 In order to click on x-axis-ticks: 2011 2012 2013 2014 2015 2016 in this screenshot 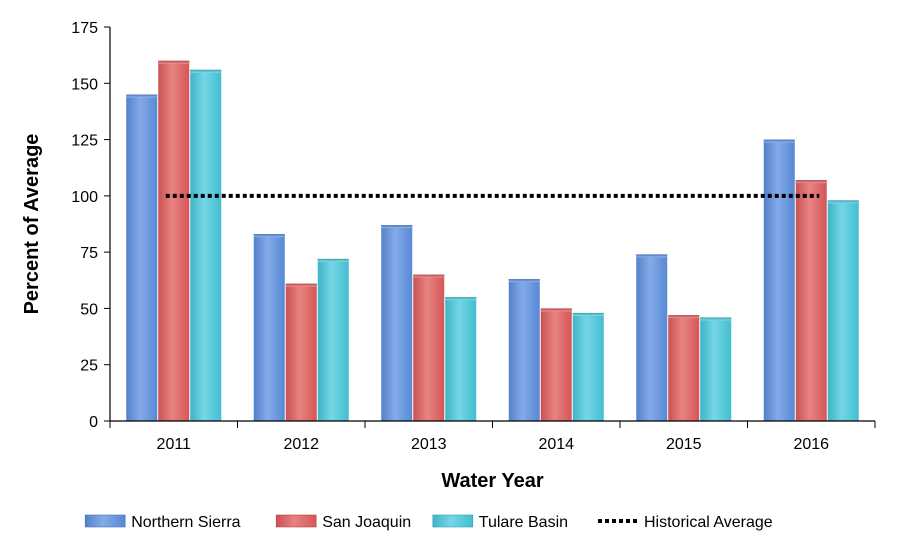, I will do `click(492, 437)`.